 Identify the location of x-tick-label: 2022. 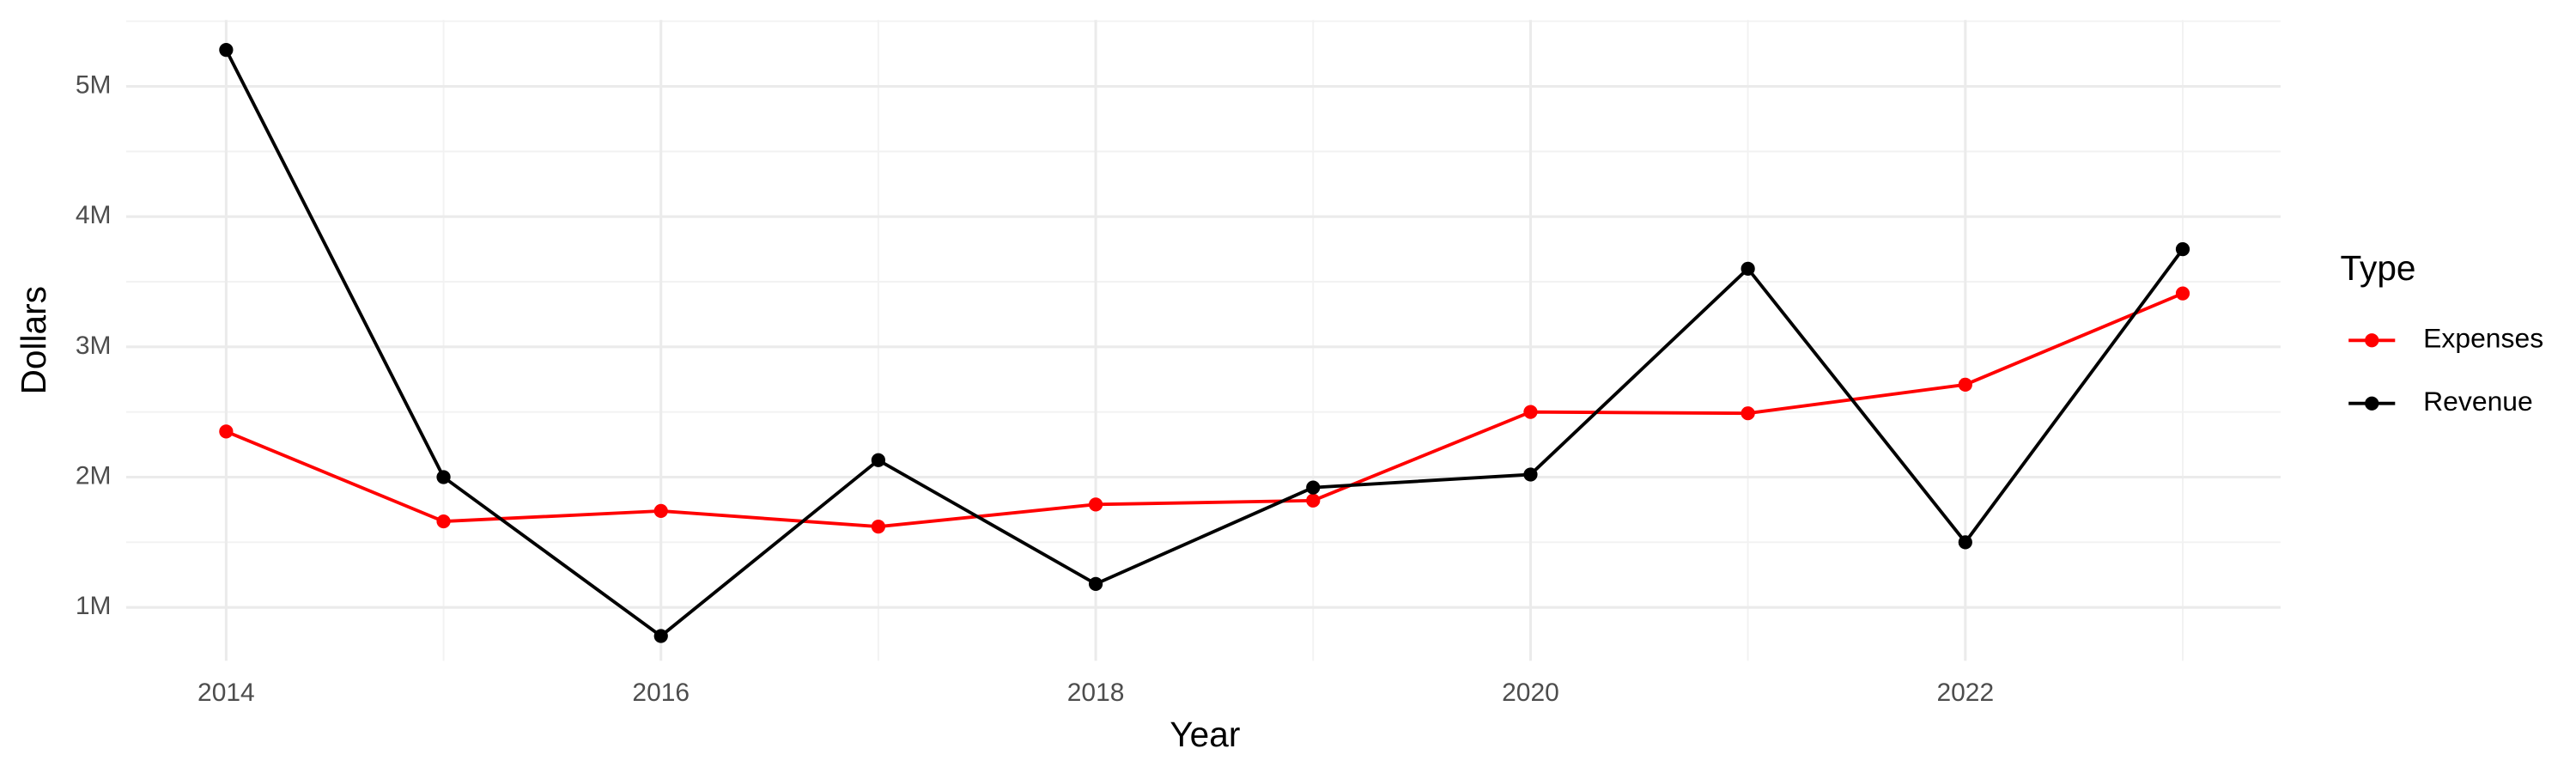
(1965, 693).